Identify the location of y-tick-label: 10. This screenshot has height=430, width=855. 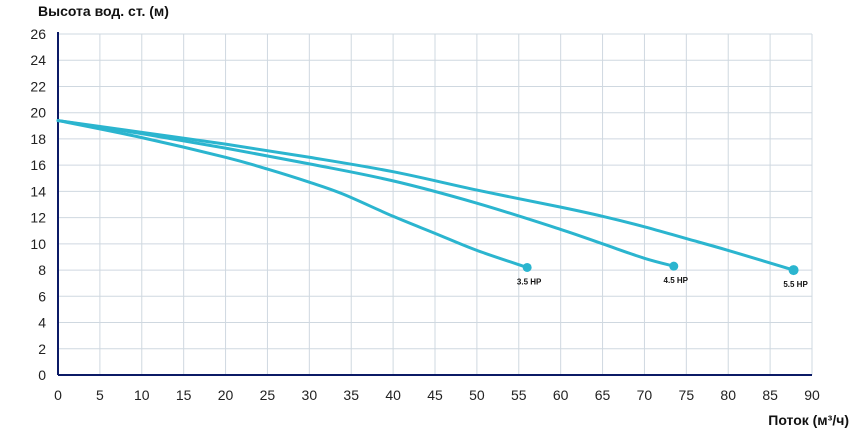
(38, 244).